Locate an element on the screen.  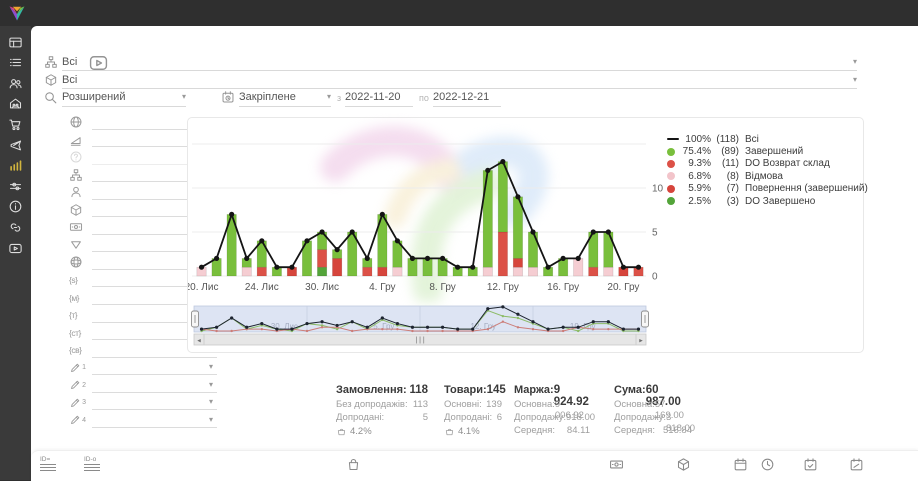
sidebar-item-customers is located at coordinates (15, 83).